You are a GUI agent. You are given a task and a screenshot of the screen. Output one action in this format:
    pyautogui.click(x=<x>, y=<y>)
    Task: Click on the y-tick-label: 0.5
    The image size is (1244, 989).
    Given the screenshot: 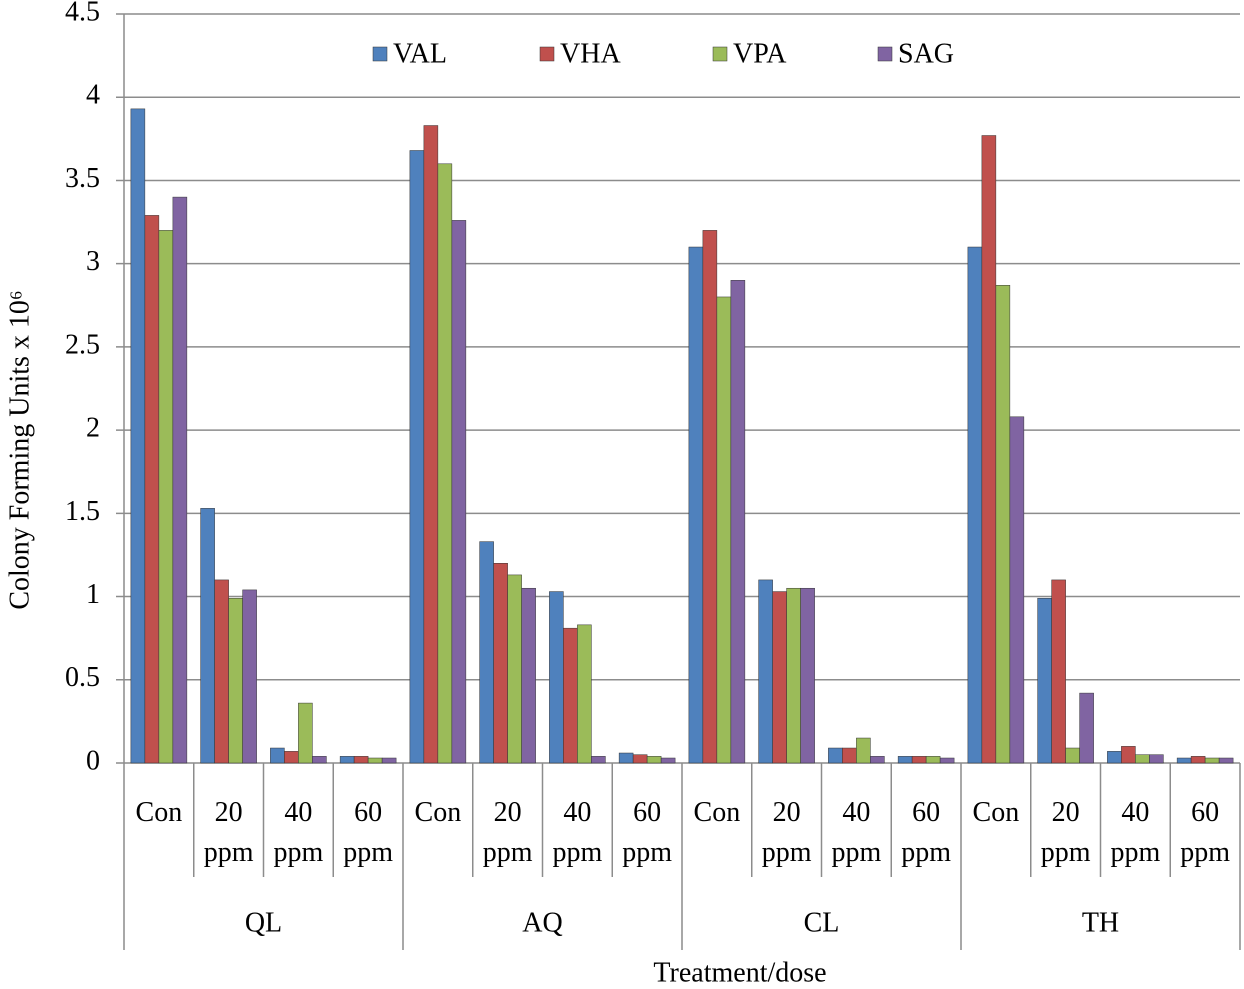 What is the action you would take?
    pyautogui.click(x=82, y=677)
    